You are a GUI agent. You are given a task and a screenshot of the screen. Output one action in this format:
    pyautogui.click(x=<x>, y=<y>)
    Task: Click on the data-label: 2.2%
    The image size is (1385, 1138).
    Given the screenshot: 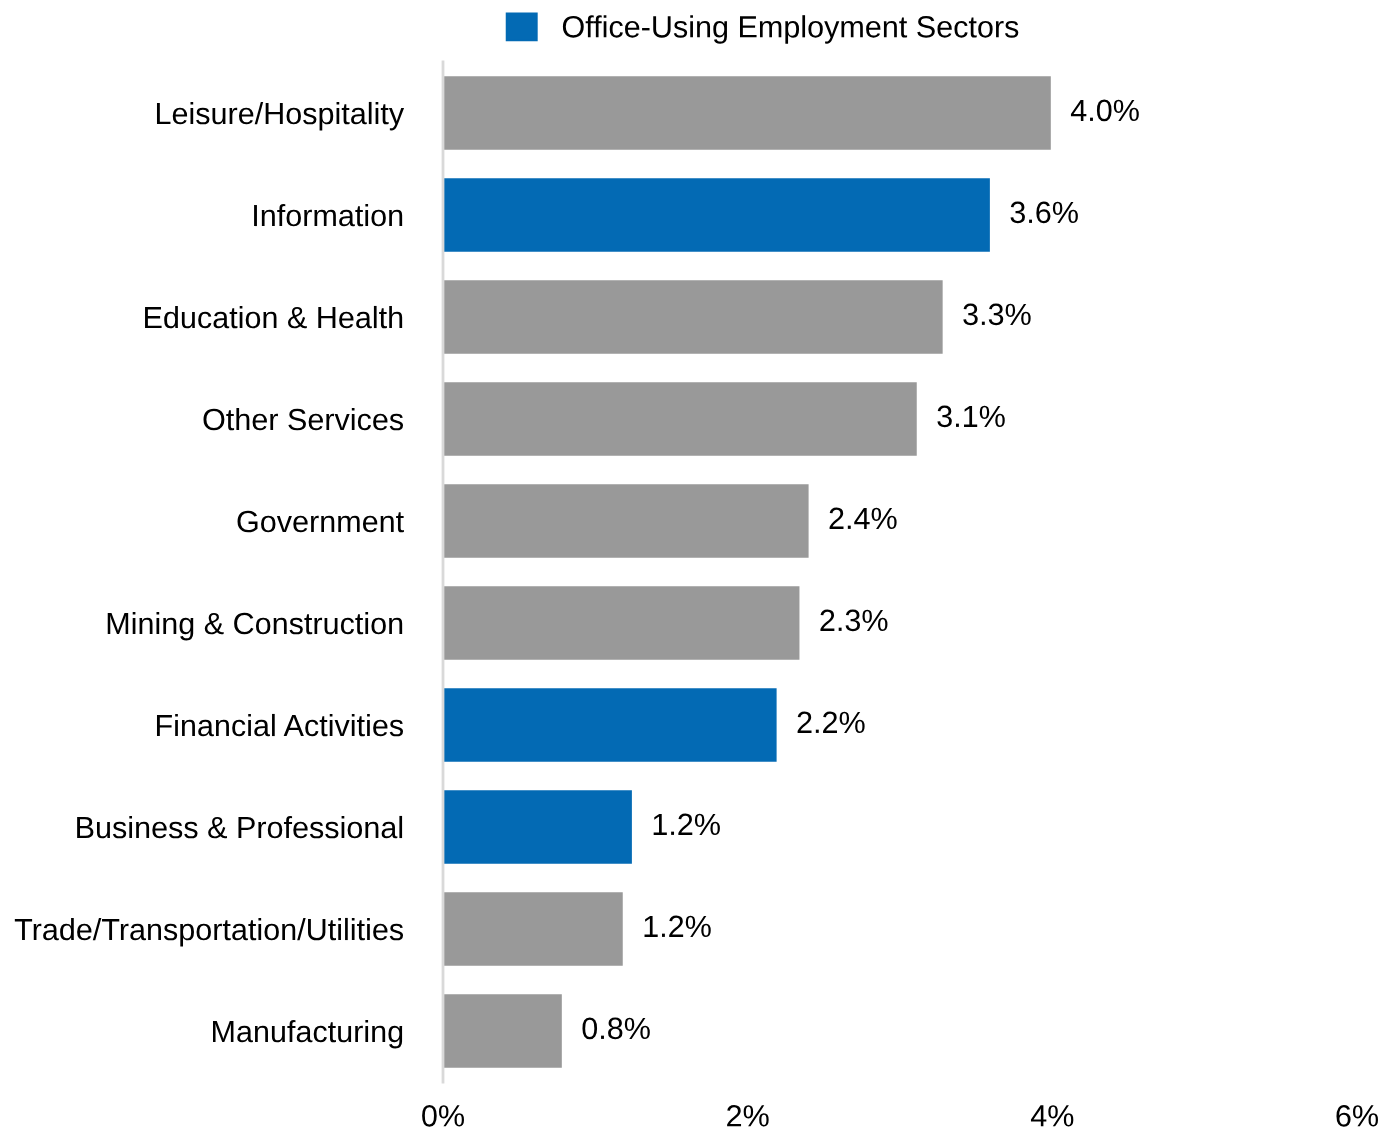 What is the action you would take?
    pyautogui.click(x=831, y=722)
    